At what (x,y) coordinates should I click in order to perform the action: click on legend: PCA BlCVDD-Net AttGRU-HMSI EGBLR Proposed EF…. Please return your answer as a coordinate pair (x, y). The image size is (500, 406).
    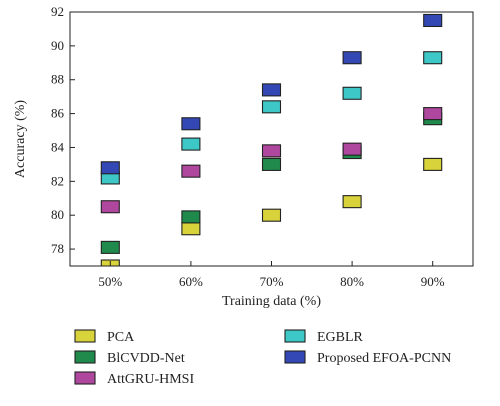
    Looking at the image, I should click on (262, 358).